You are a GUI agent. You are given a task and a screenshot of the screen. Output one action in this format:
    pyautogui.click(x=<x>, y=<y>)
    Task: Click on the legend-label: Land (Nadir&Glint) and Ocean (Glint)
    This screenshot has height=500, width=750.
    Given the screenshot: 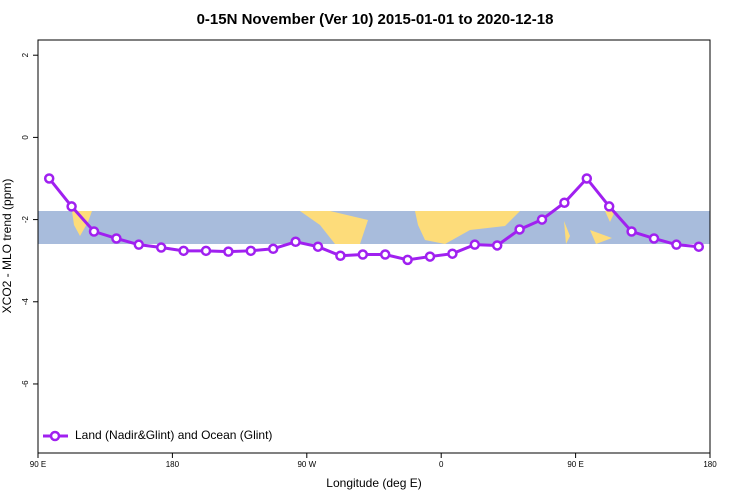 What is the action you would take?
    pyautogui.click(x=173, y=435)
    